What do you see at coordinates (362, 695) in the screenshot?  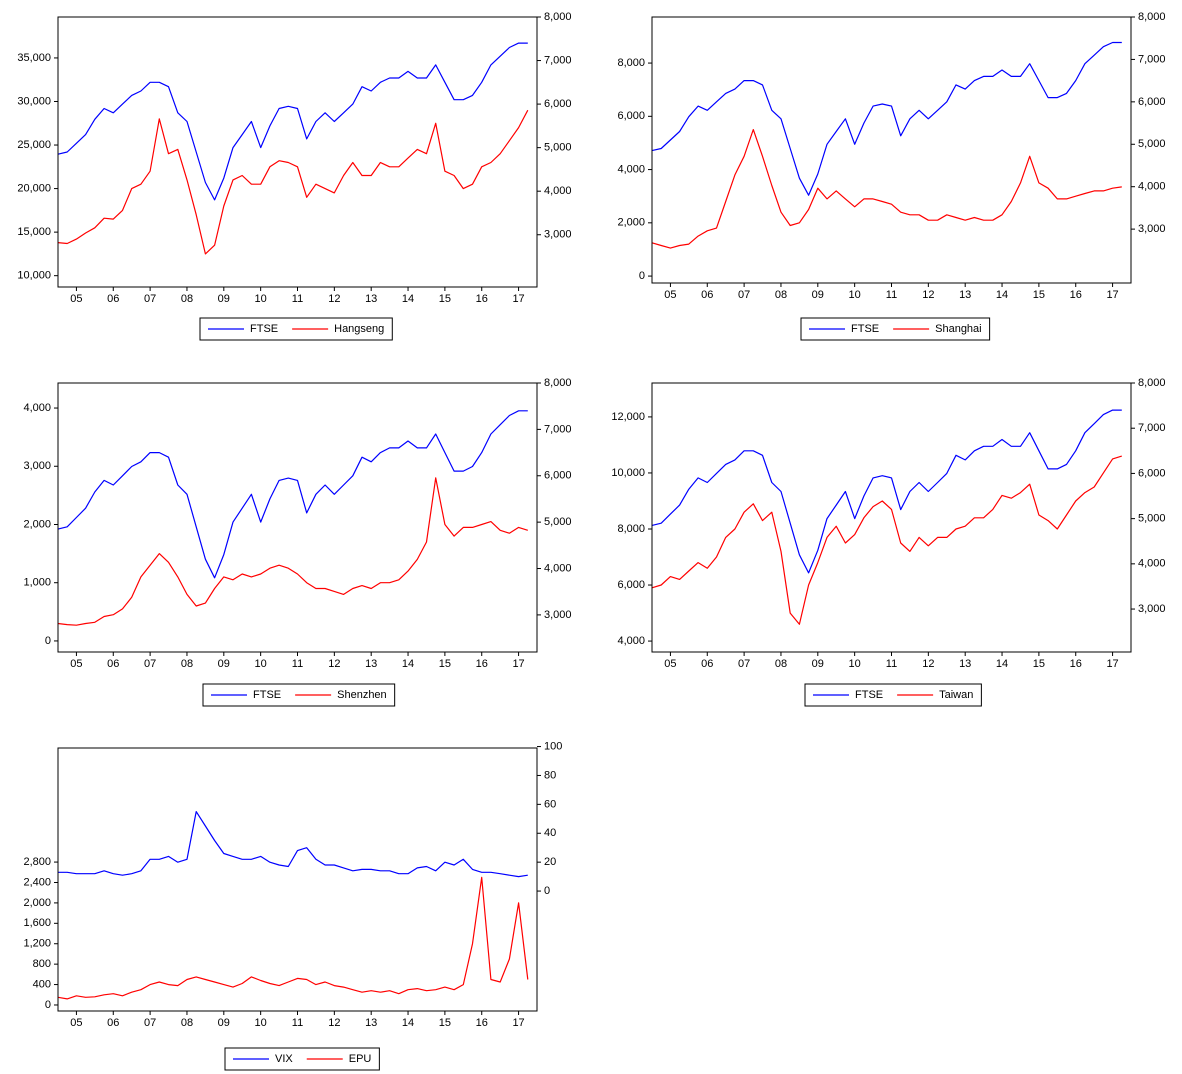 I see `legend-label: Shenzhen` at bounding box center [362, 695].